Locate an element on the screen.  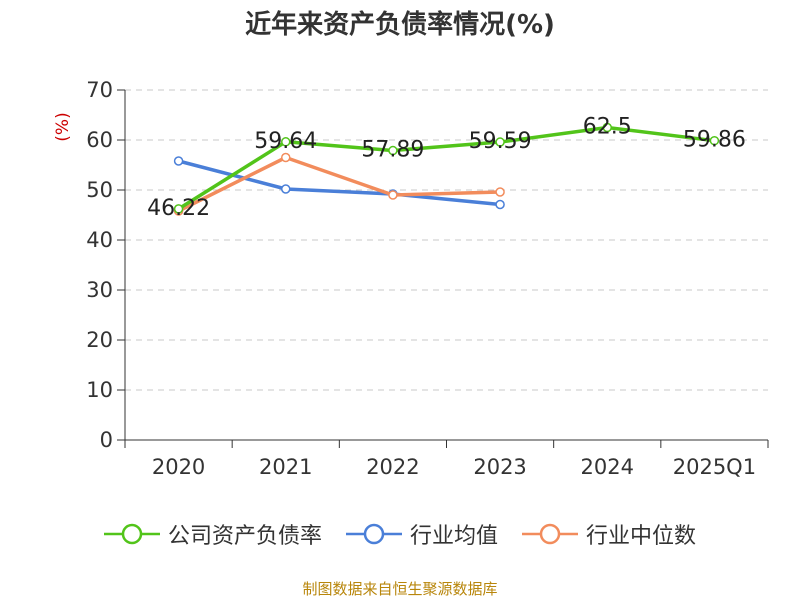
y-tick-label: 40 is located at coordinates (99, 240).